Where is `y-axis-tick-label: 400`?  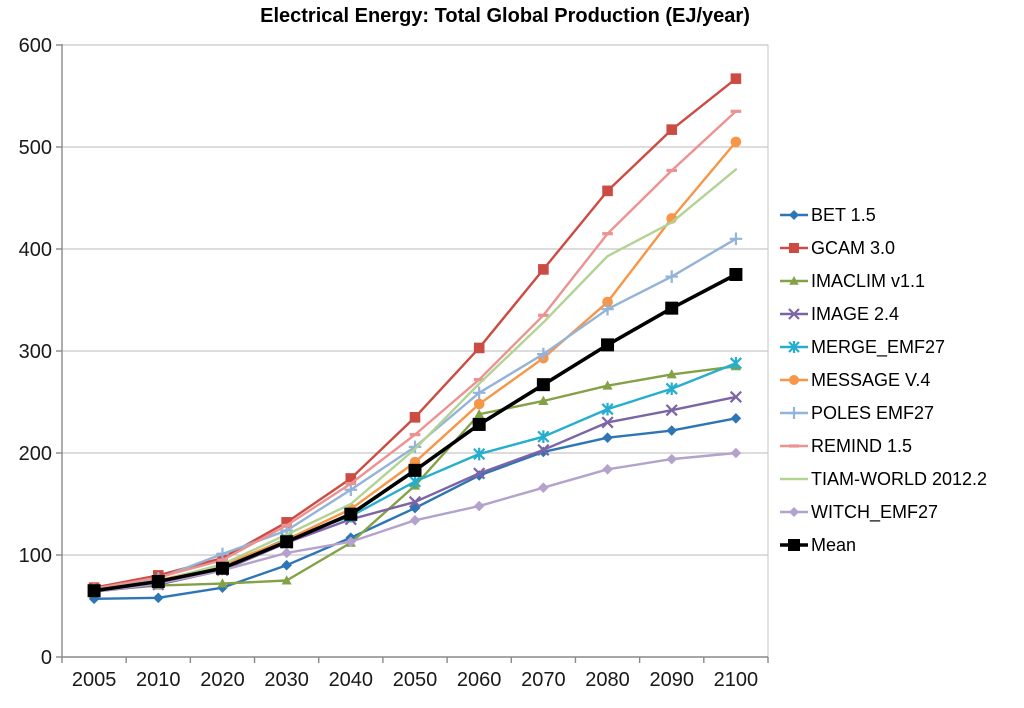 y-axis-tick-label: 400 is located at coordinates (35, 250).